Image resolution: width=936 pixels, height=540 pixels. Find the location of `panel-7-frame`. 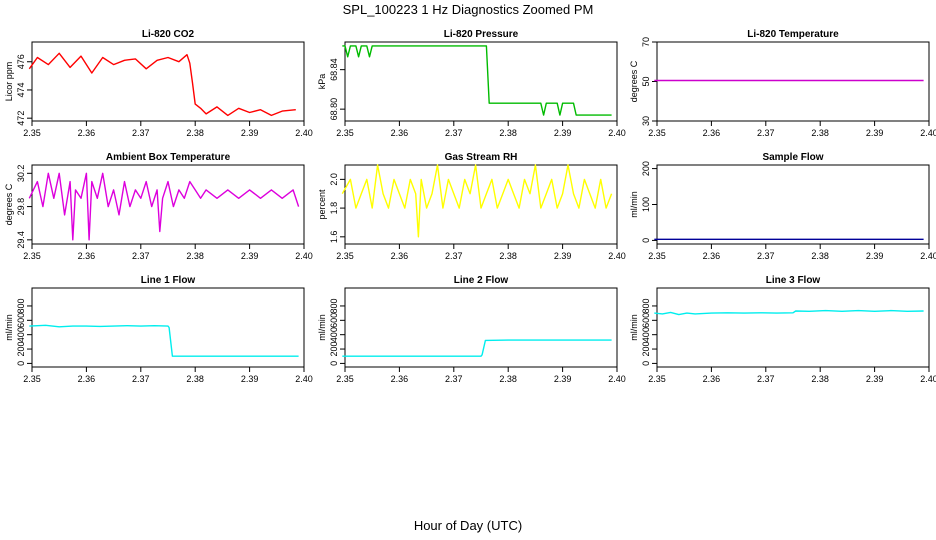

panel-7-frame is located at coordinates (168, 327).